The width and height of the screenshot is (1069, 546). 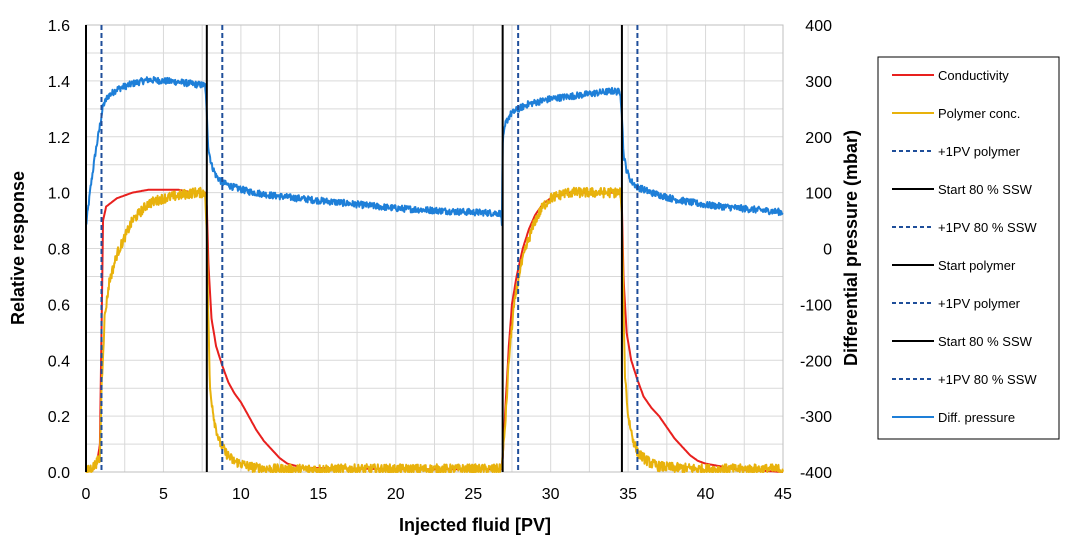 I want to click on y-tick-label: 0.4, so click(x=59, y=361).